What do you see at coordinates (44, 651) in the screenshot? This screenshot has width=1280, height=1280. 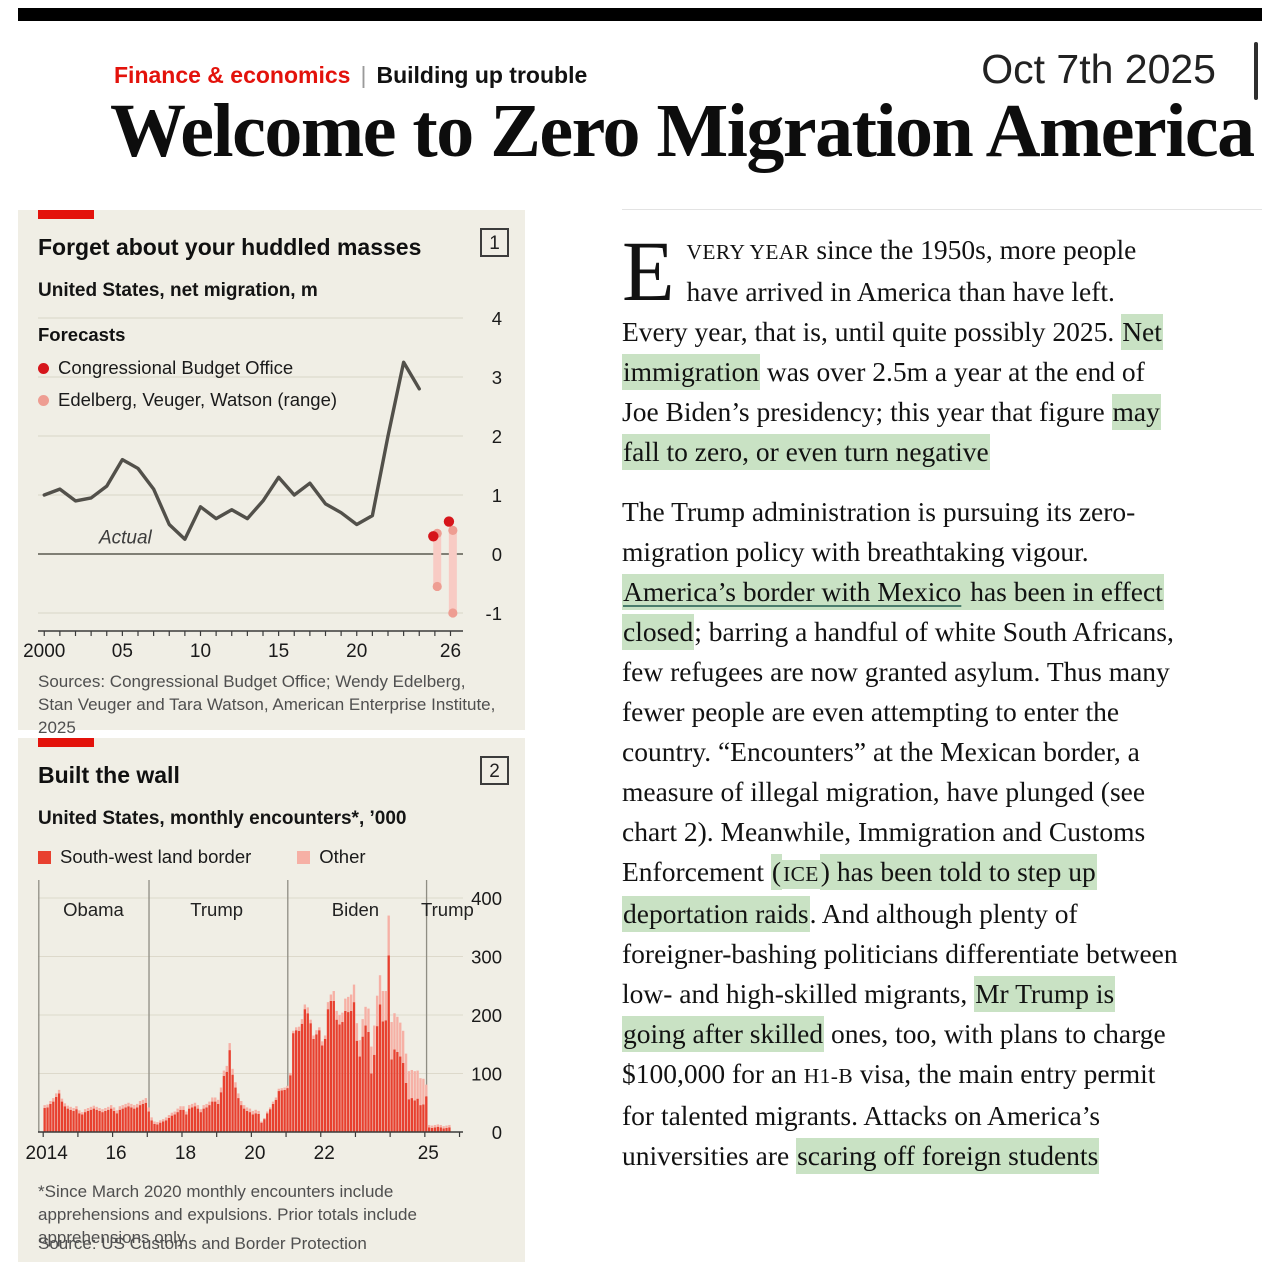 I see `x-tick-label: 2000` at bounding box center [44, 651].